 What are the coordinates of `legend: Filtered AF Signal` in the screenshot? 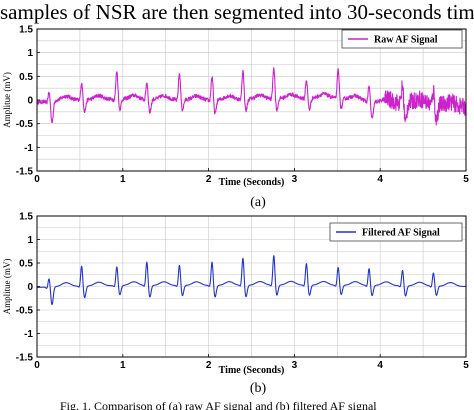 It's located at (396, 232).